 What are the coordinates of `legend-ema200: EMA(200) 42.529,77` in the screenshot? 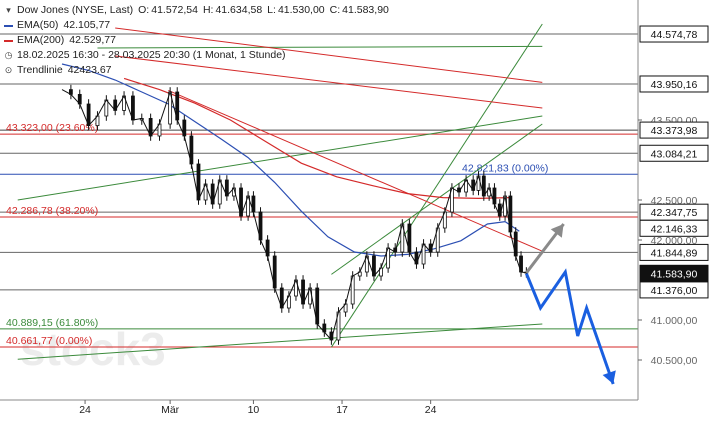 It's located at (196, 40).